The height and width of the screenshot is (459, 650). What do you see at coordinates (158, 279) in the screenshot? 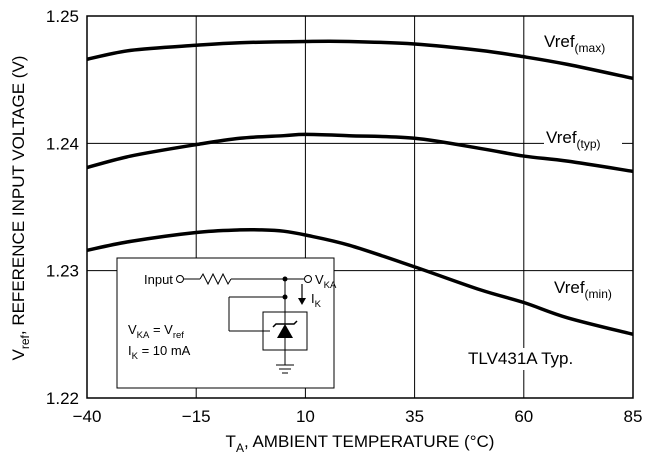
I see `inset-input-label: Input` at bounding box center [158, 279].